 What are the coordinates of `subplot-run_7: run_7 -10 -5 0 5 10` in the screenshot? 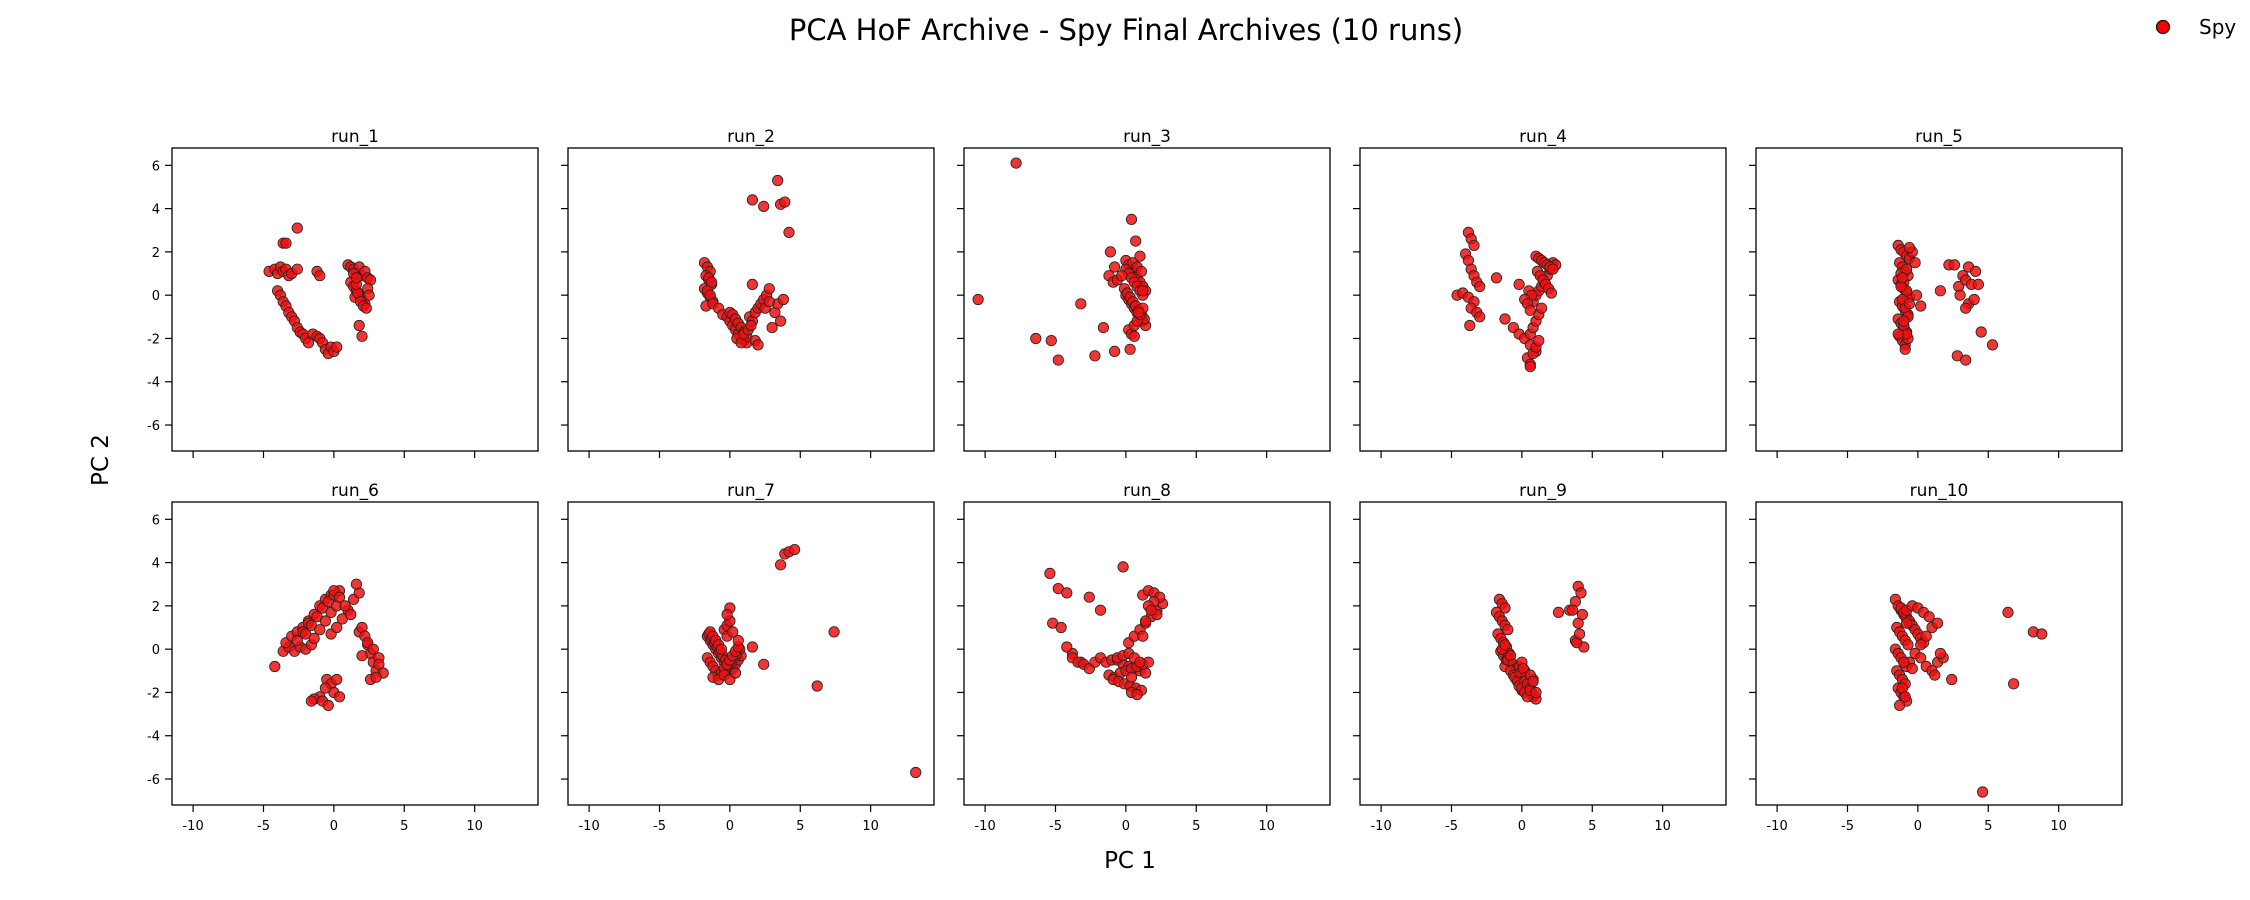 It's located at (748, 657).